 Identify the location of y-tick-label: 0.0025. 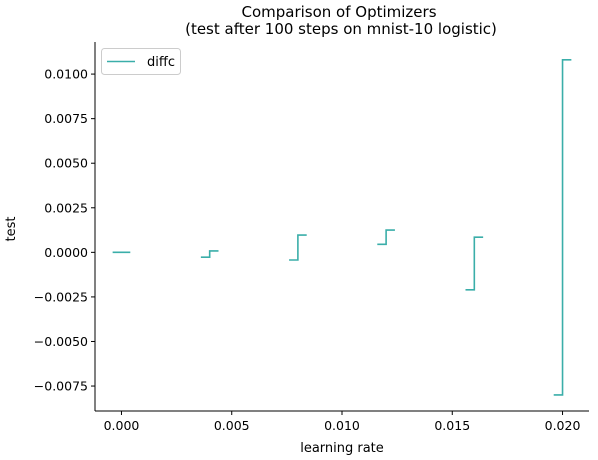
(66, 207).